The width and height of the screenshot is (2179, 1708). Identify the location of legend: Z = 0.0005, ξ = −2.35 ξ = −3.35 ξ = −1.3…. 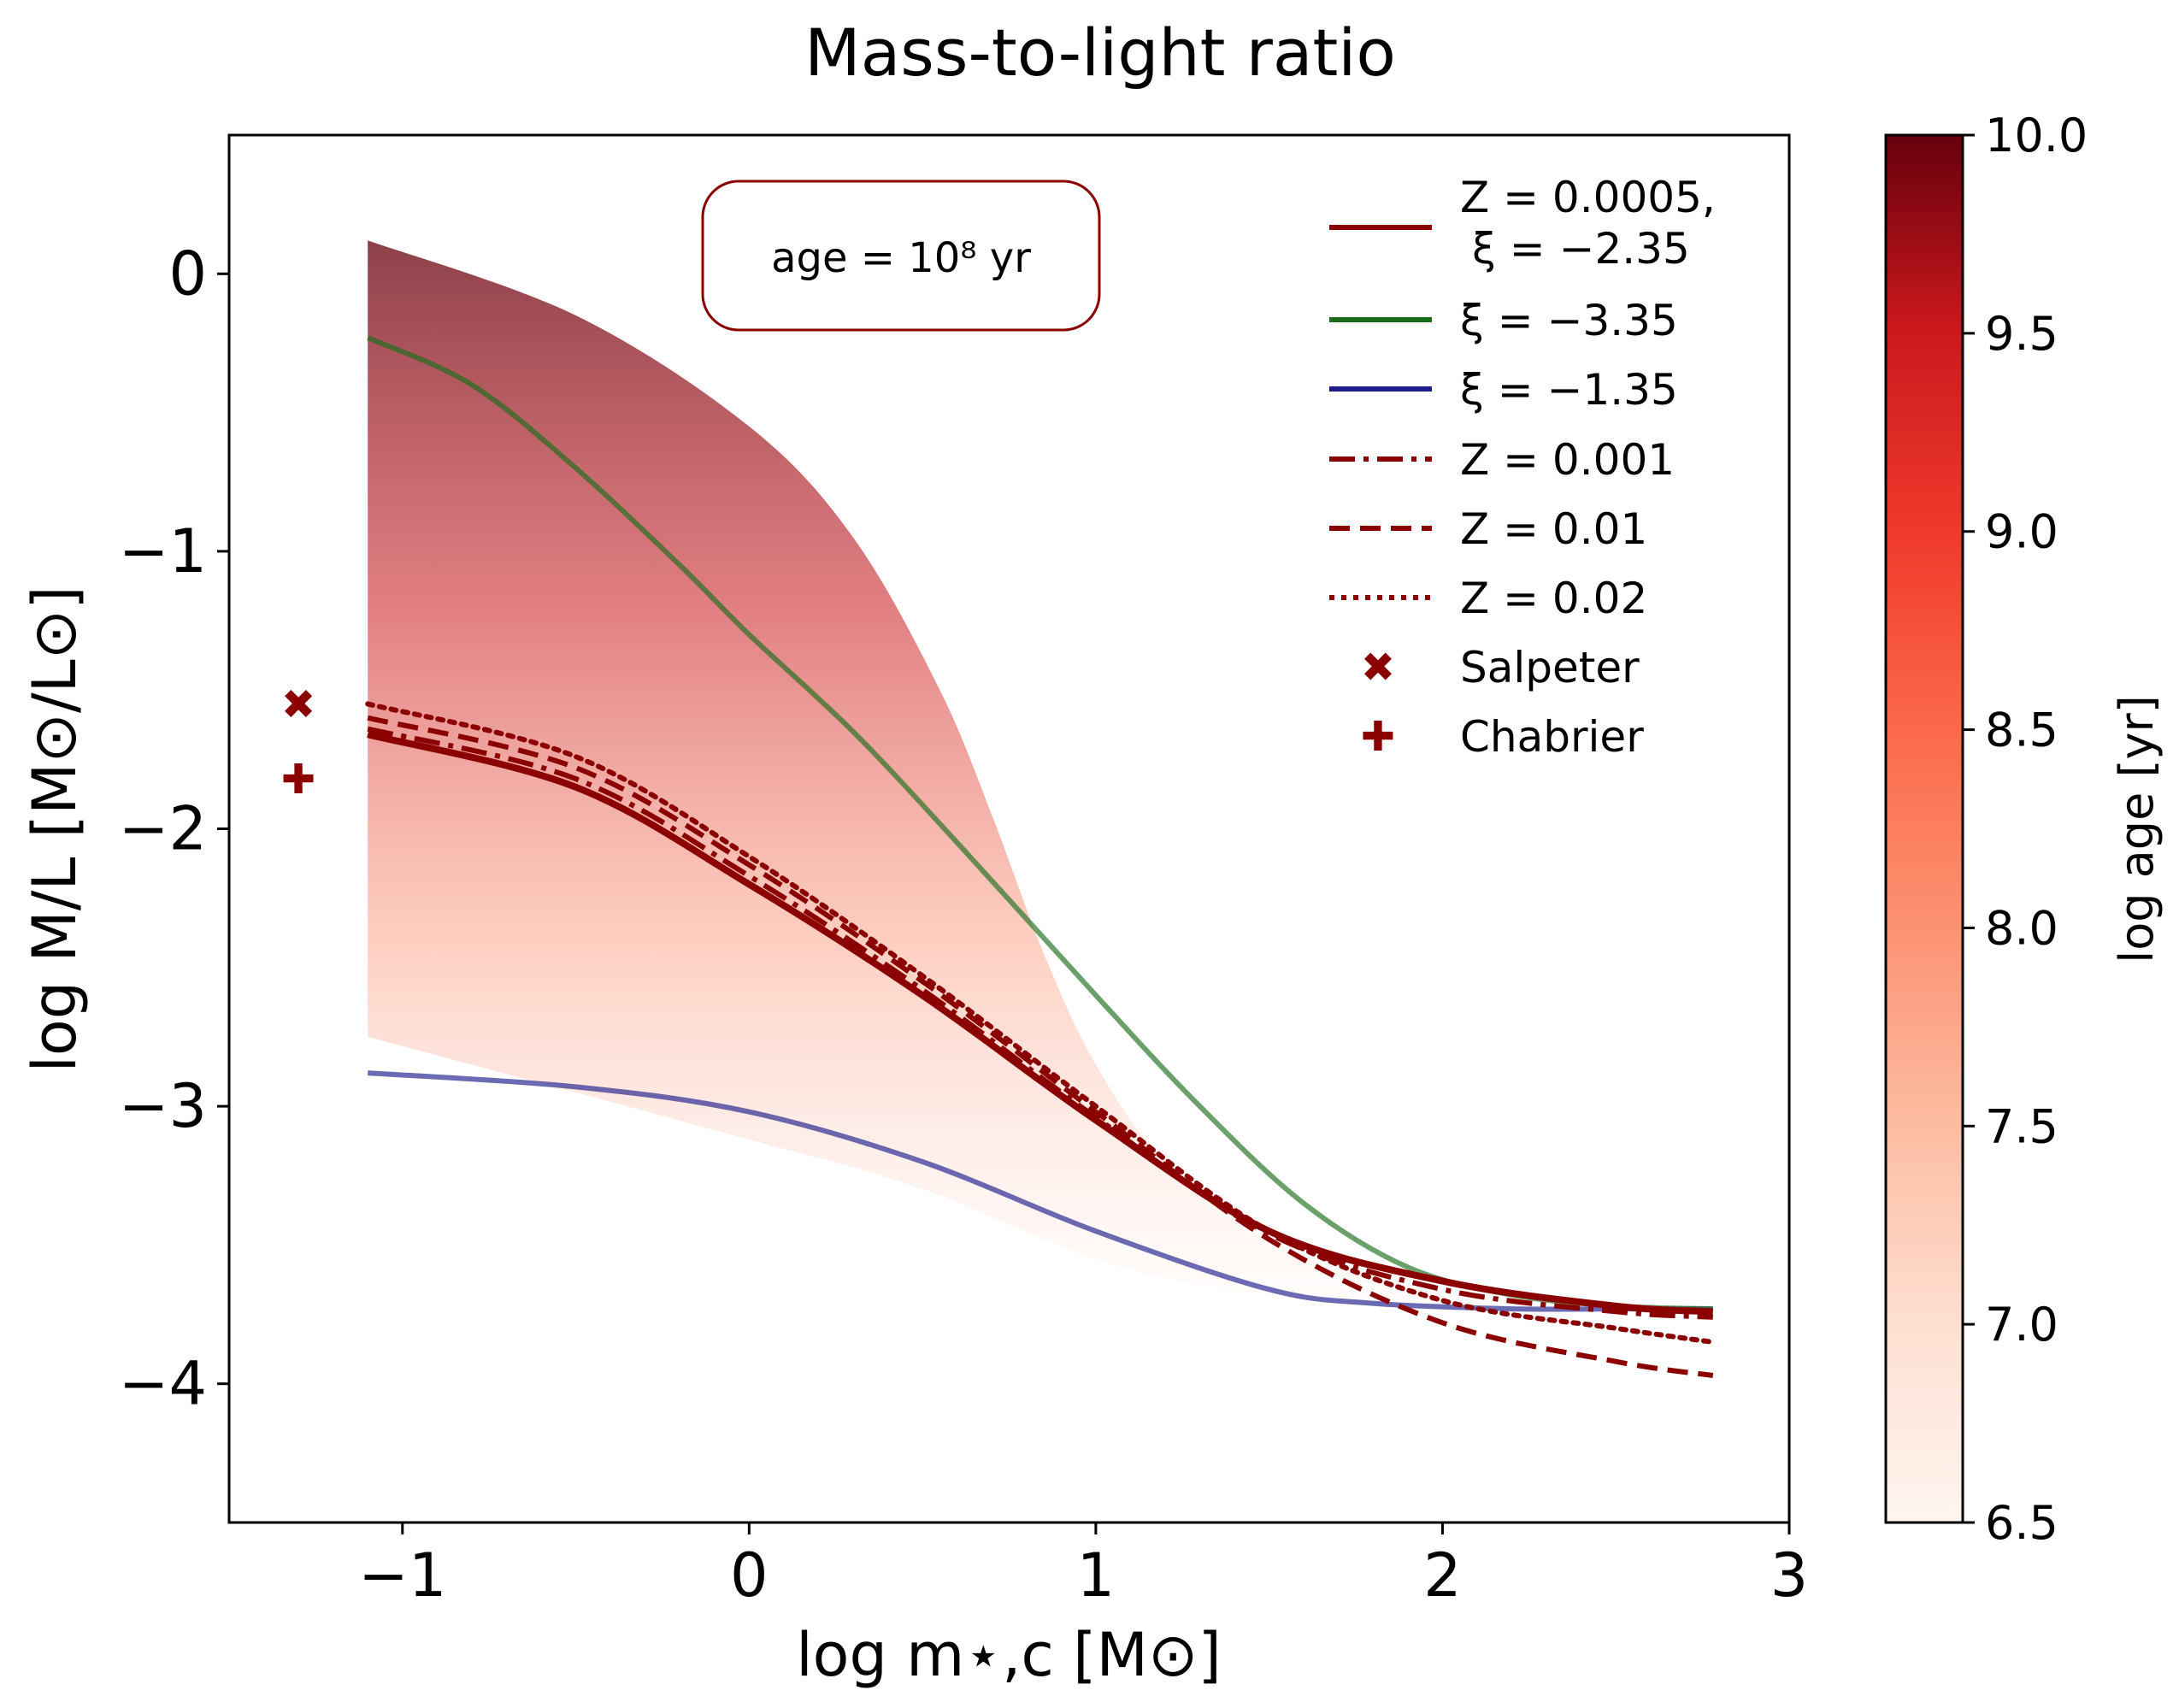
(1522, 468).